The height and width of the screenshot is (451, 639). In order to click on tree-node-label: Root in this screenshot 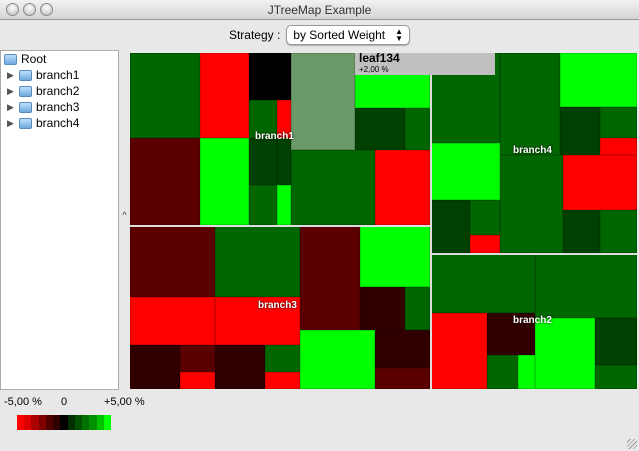, I will do `click(34, 59)`.